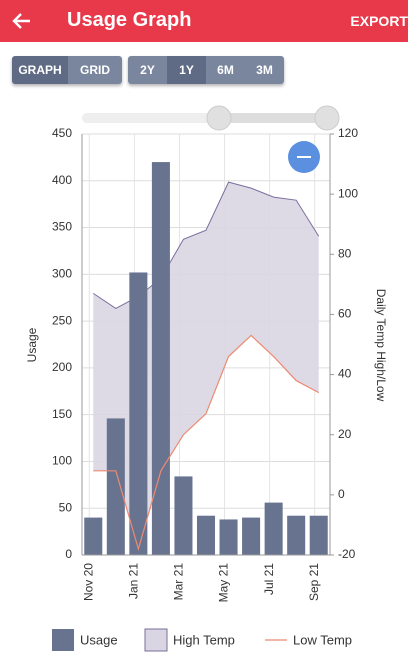 The width and height of the screenshot is (408, 663). Describe the element at coordinates (62, 227) in the screenshot. I see `y-tick-label: 350` at that location.